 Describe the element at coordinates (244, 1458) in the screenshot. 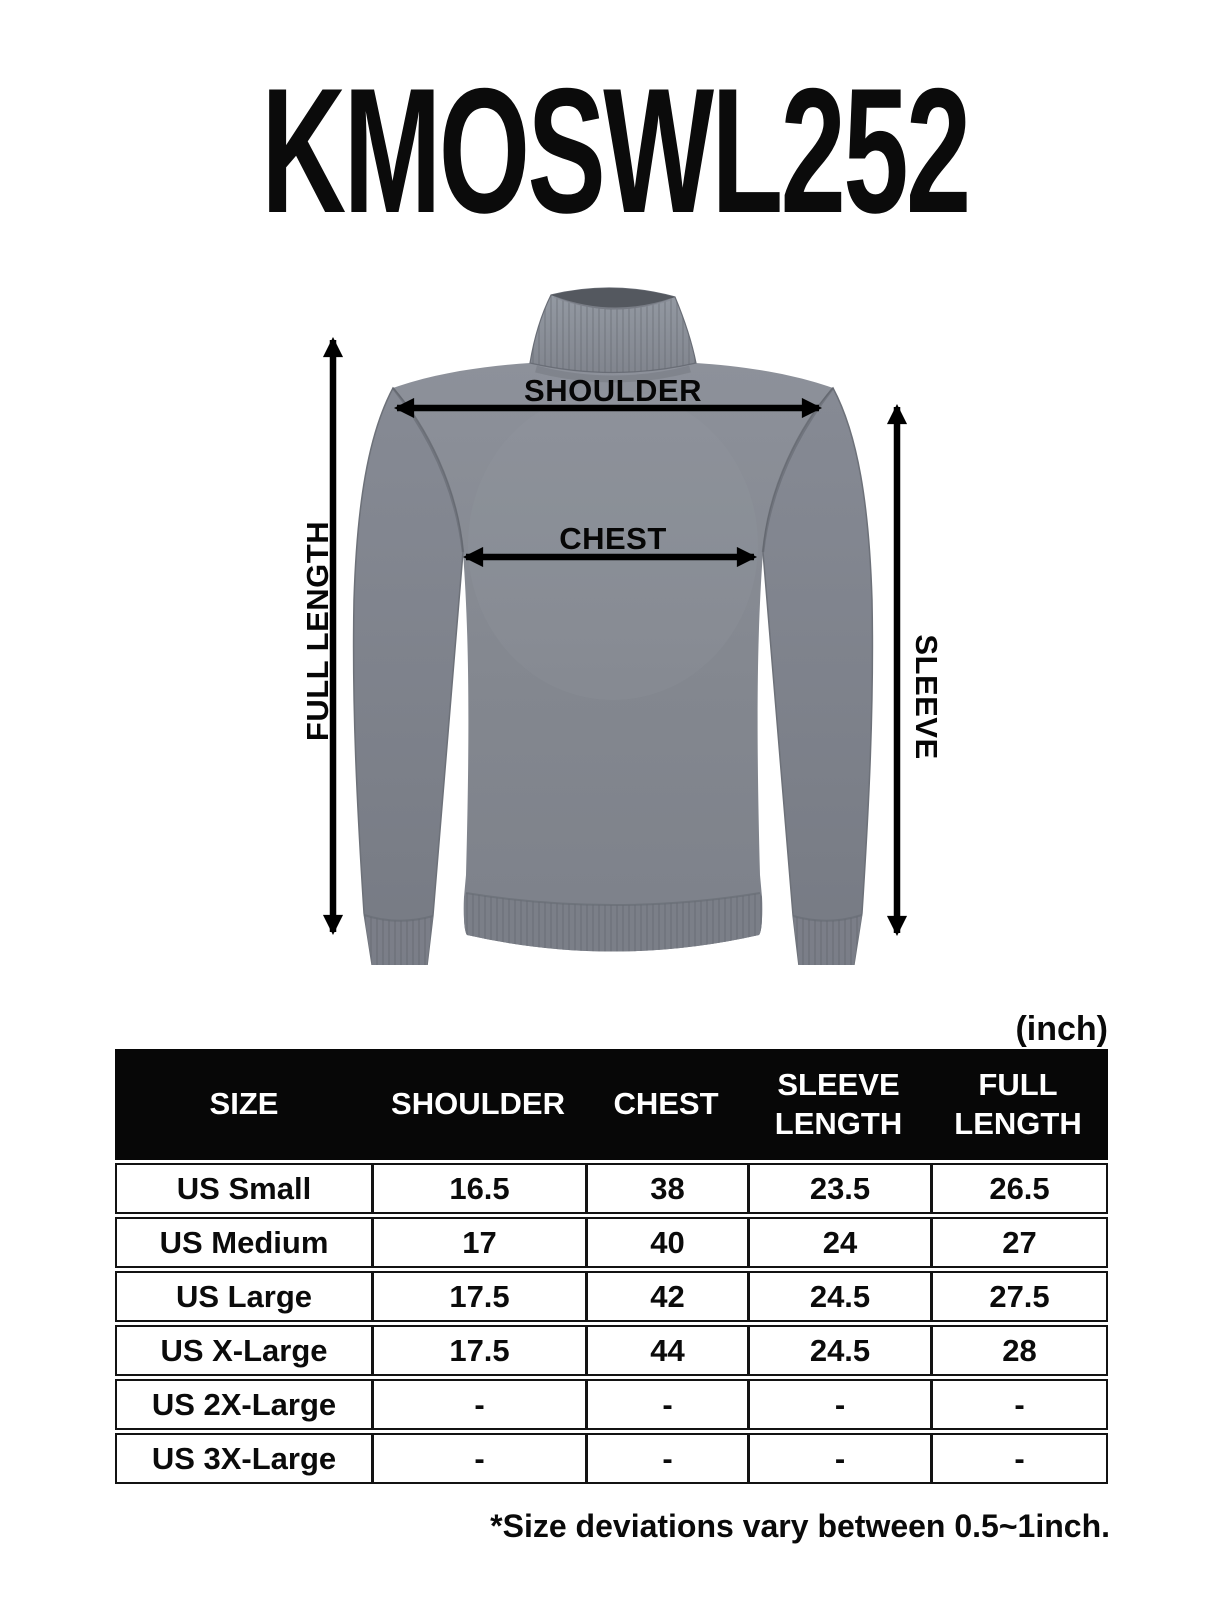

I see `cell-size: US 3X-Large` at that location.